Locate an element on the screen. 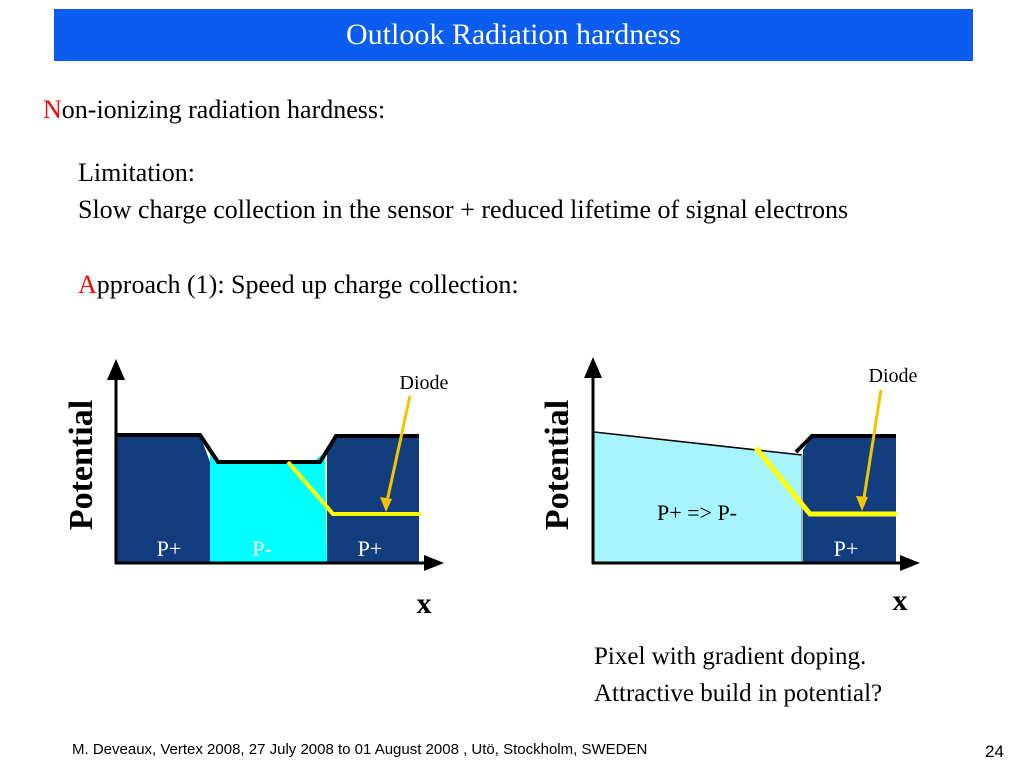 The image size is (1024, 768). right-y-axis-label: Potential is located at coordinates (557, 465).